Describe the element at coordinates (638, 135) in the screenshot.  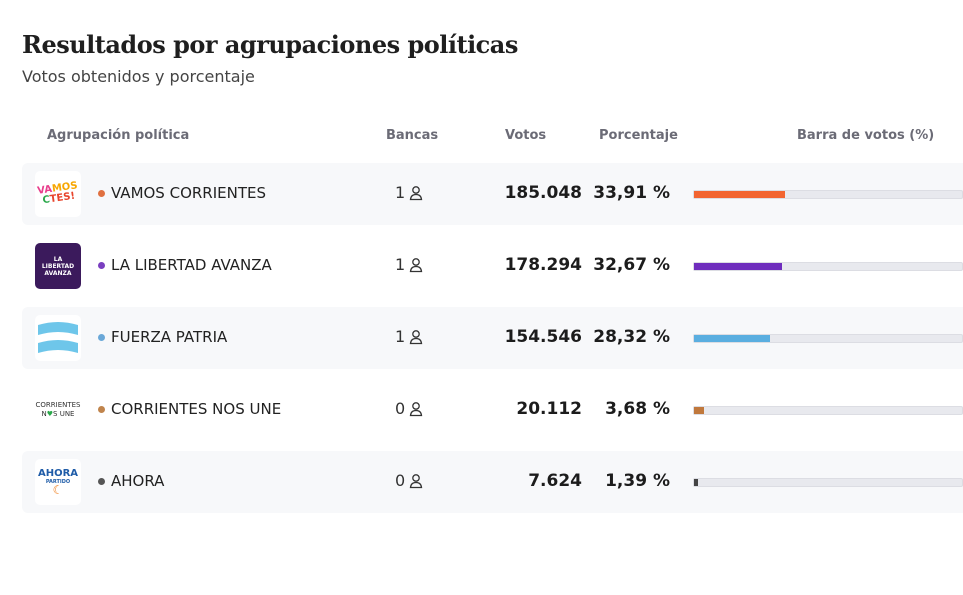
I see `header-percent: Porcentaje` at that location.